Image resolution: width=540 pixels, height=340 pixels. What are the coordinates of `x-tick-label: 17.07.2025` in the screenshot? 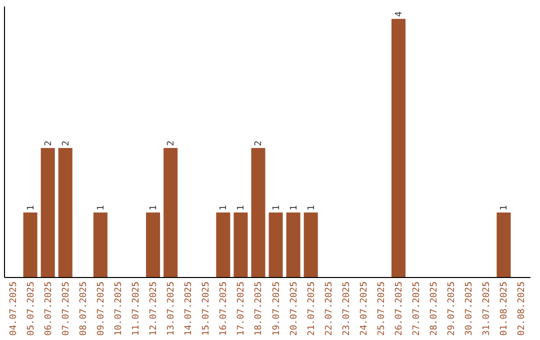 It's located at (241, 309).